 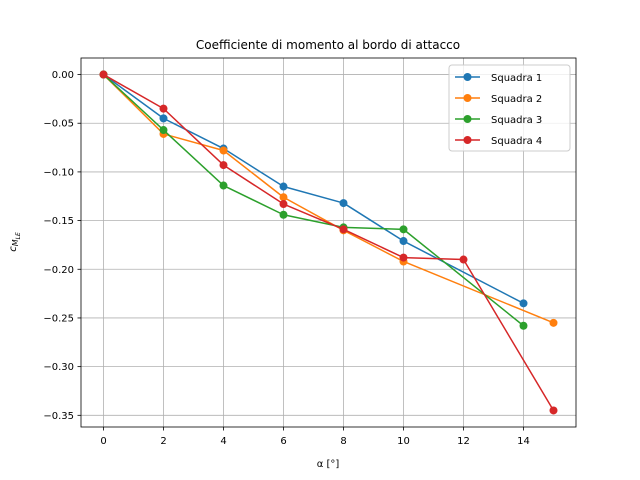 I want to click on legend-item: Squadra 3, so click(x=498, y=120).